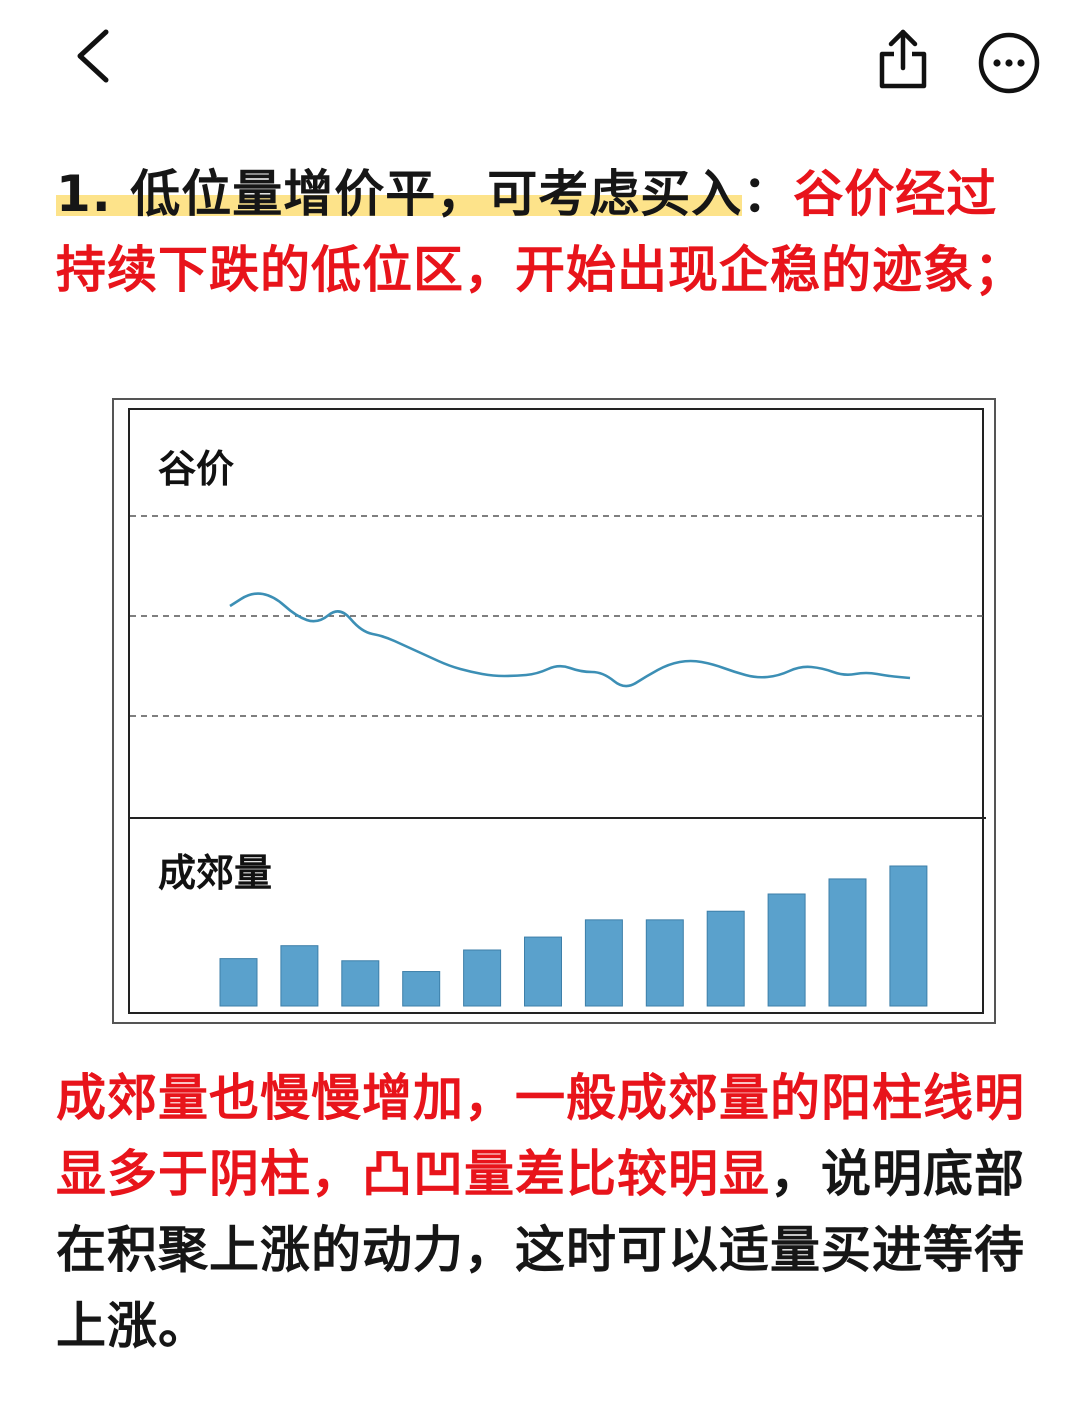 The width and height of the screenshot is (1080, 1424). What do you see at coordinates (573, 936) in the screenshot?
I see `volume-bars-group` at bounding box center [573, 936].